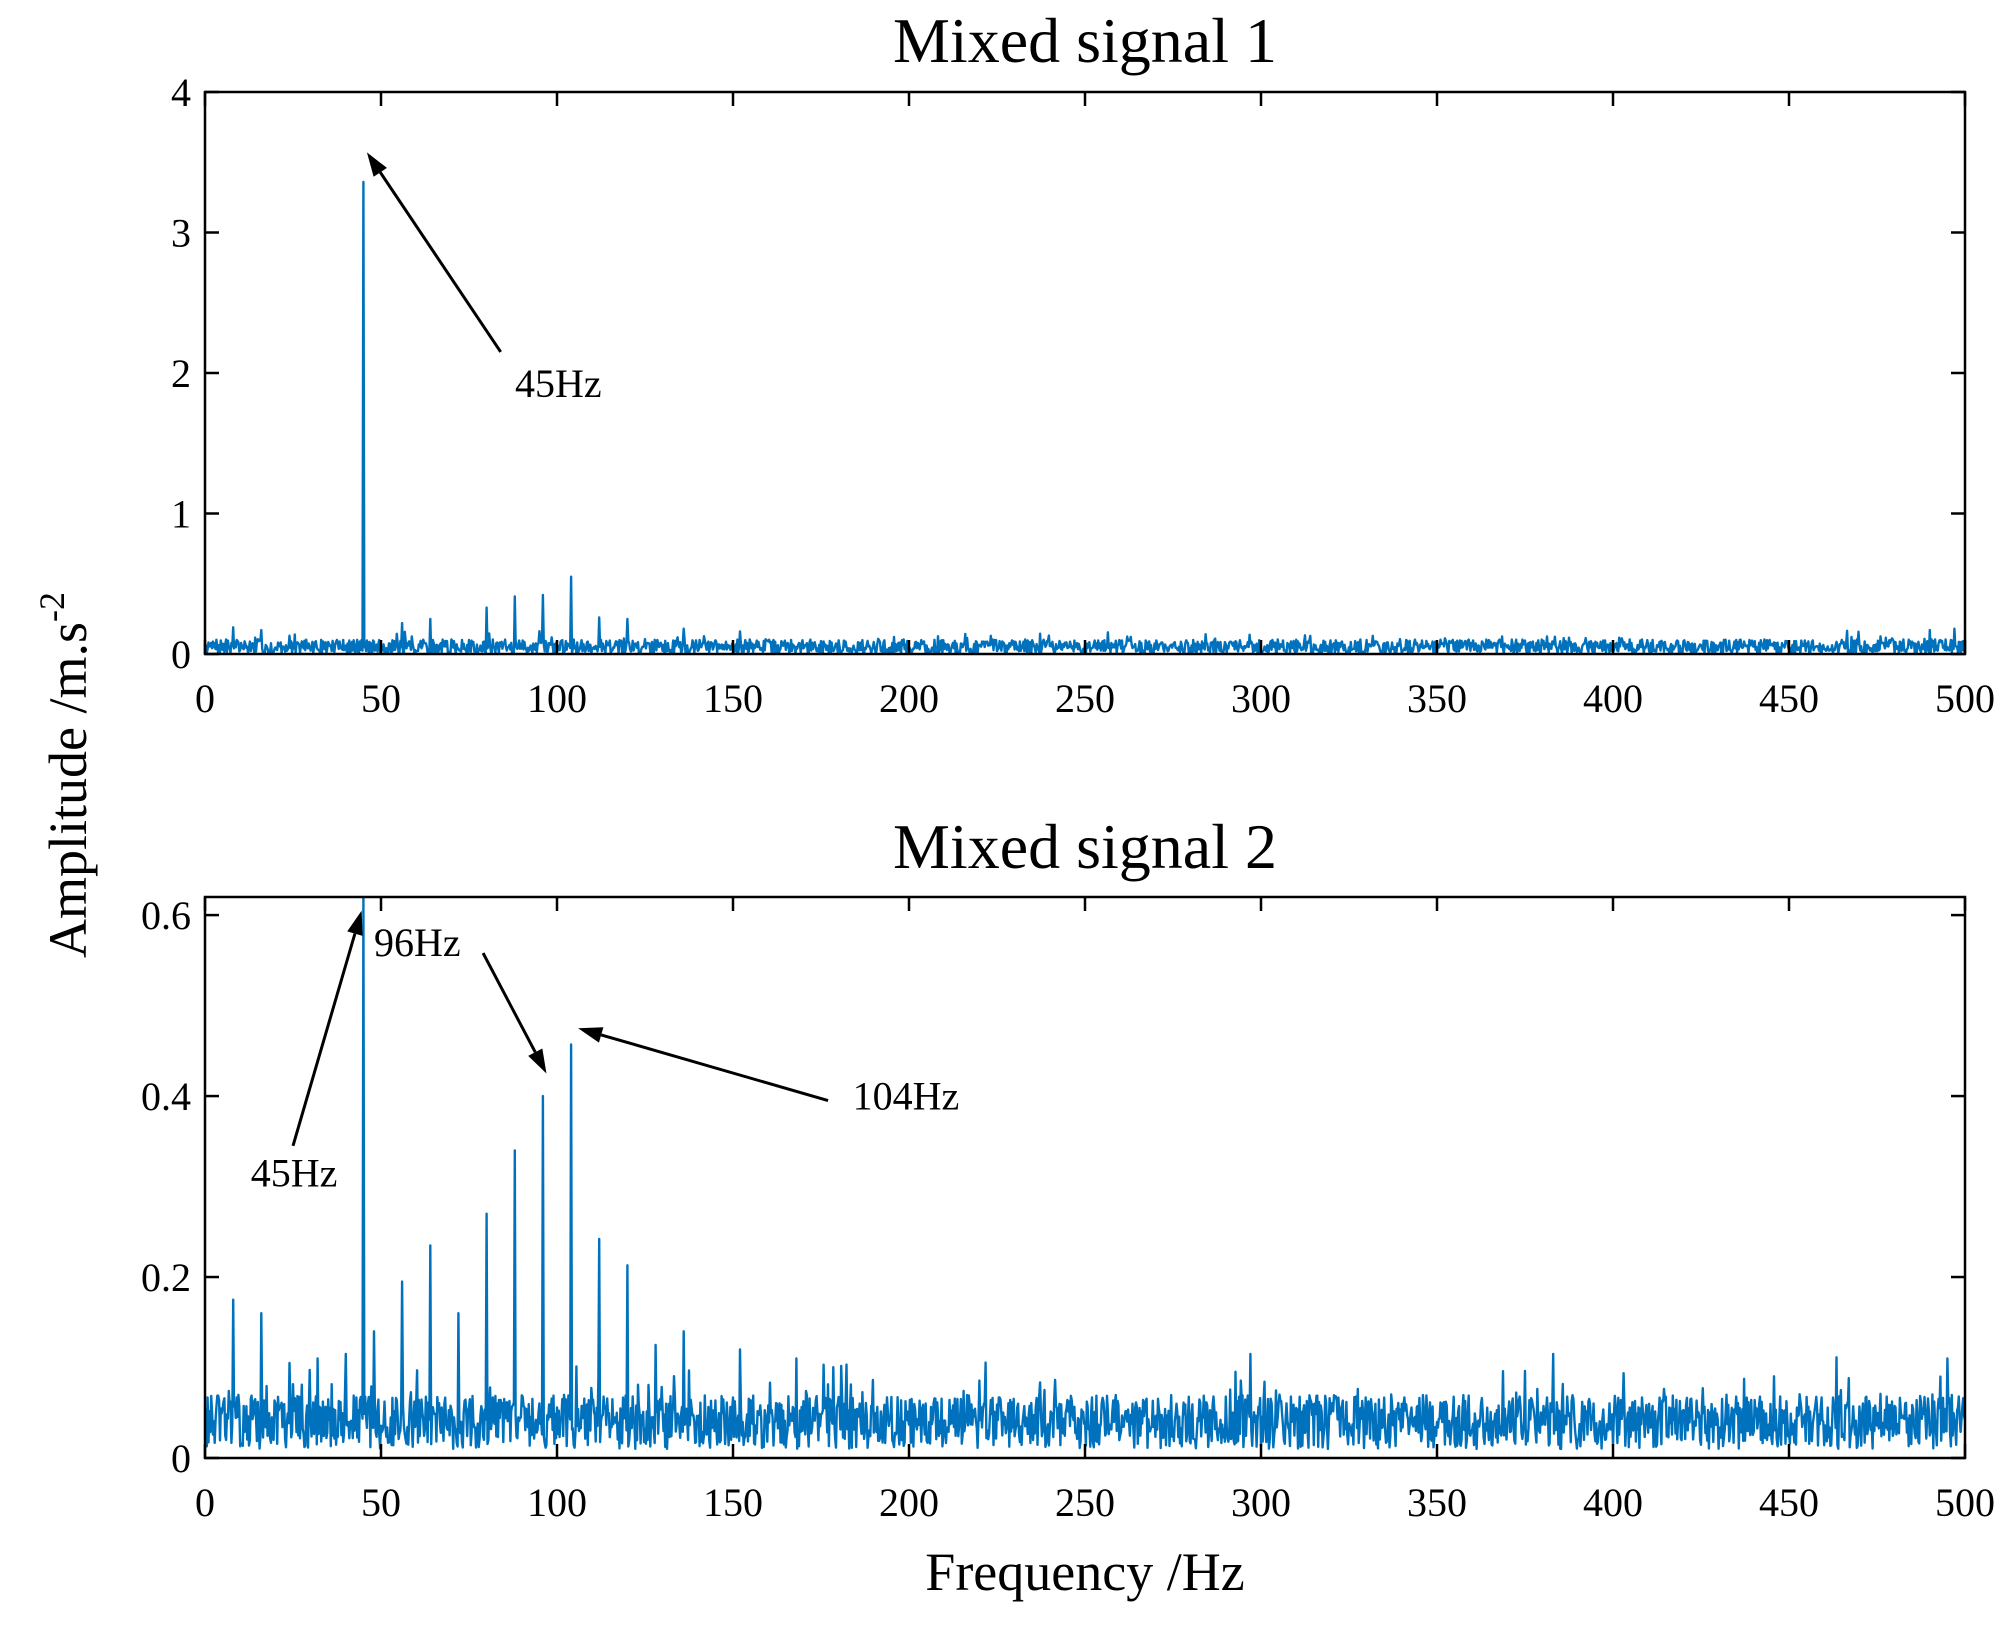 The image size is (2013, 1634). Describe the element at coordinates (906, 1096) in the screenshot. I see `annotation-label: 104Hz` at that location.